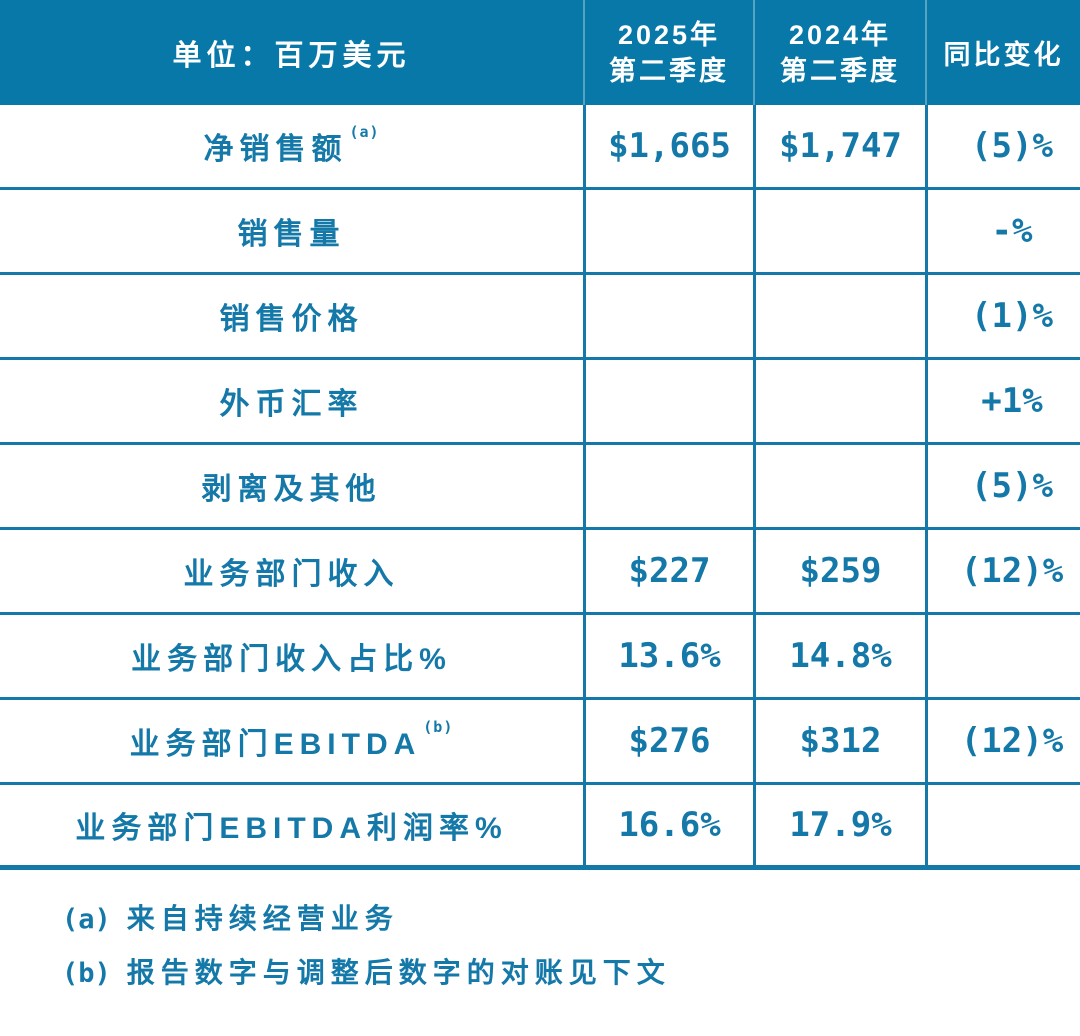  Describe the element at coordinates (1012, 231) in the screenshot. I see `yoy-value: -%` at that location.